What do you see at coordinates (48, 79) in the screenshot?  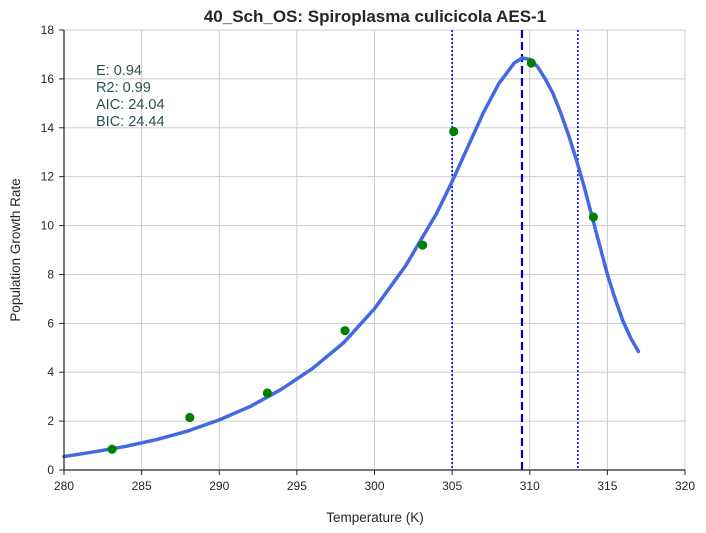 I see `y-tick-label: 16` at bounding box center [48, 79].